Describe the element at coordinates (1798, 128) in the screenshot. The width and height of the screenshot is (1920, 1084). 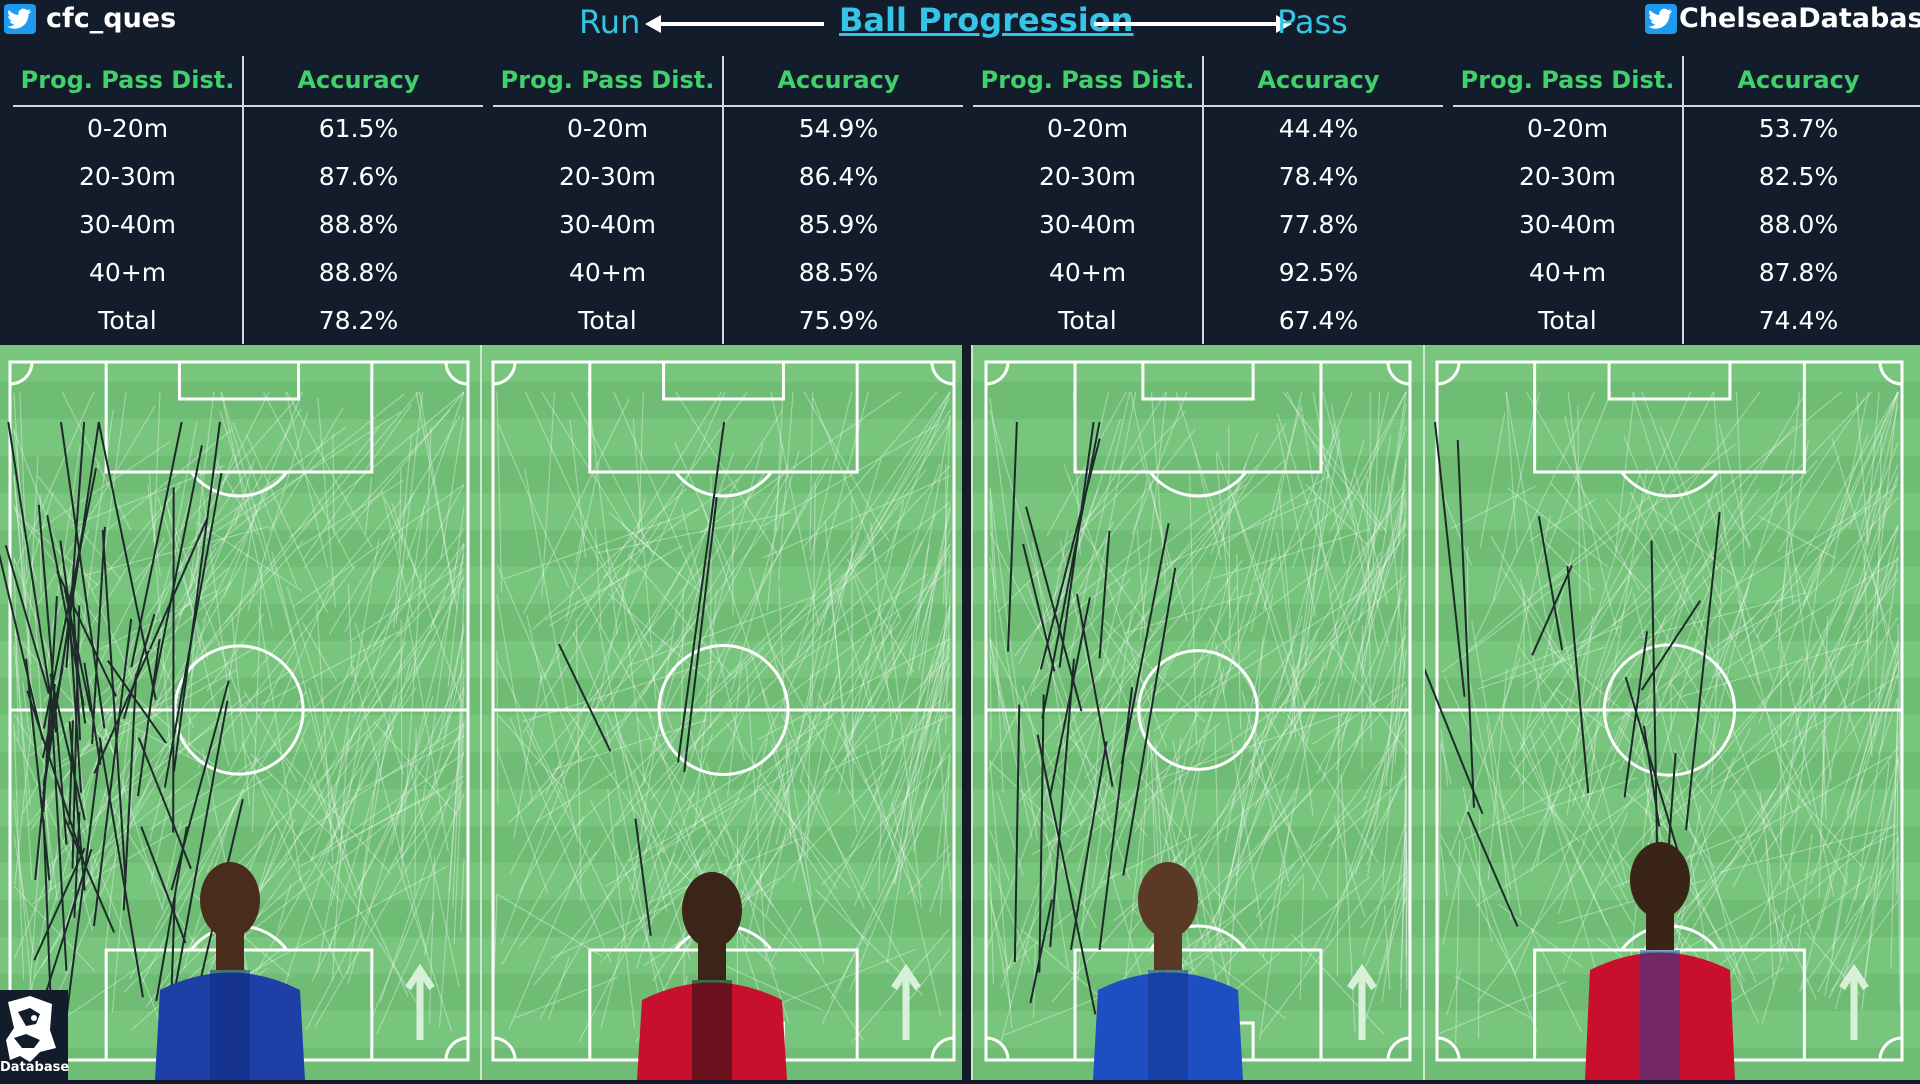
I see `table-cell-accuracy: 53.7%` at that location.